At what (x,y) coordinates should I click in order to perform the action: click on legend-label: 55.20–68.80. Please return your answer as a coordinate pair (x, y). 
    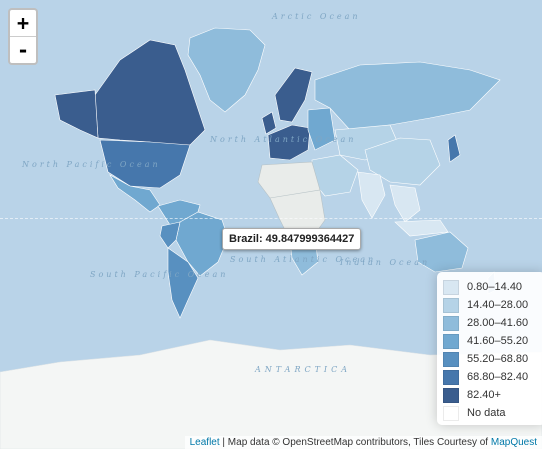
    Looking at the image, I should click on (498, 359).